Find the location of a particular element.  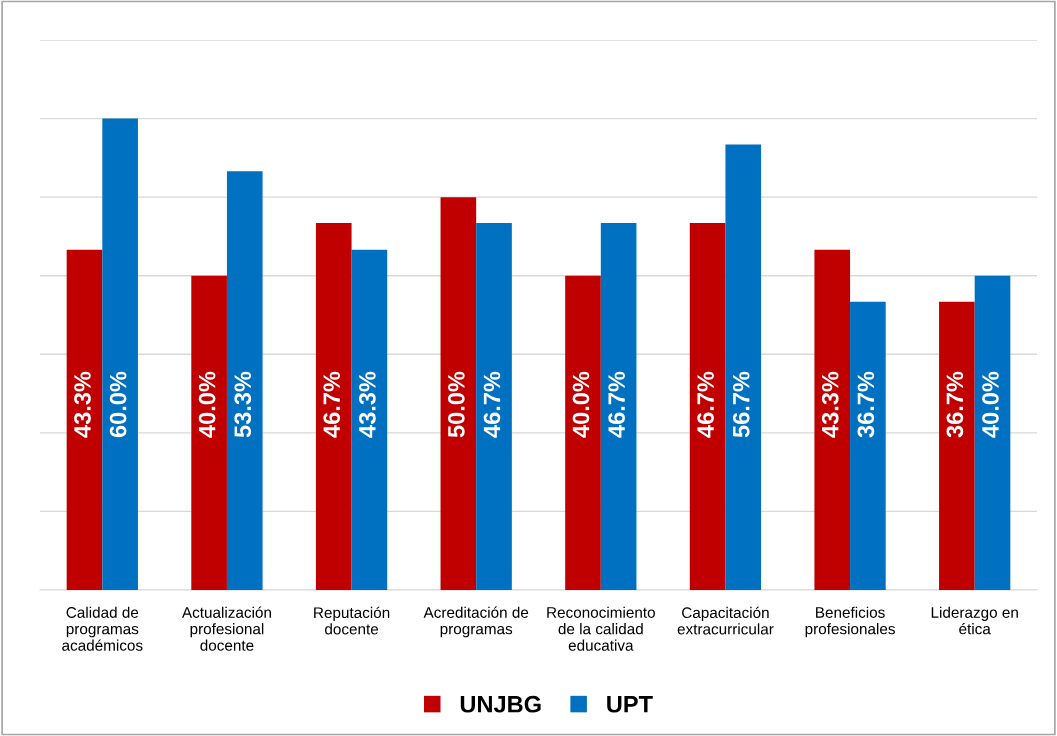

legend-label: UPT is located at coordinates (630, 704).